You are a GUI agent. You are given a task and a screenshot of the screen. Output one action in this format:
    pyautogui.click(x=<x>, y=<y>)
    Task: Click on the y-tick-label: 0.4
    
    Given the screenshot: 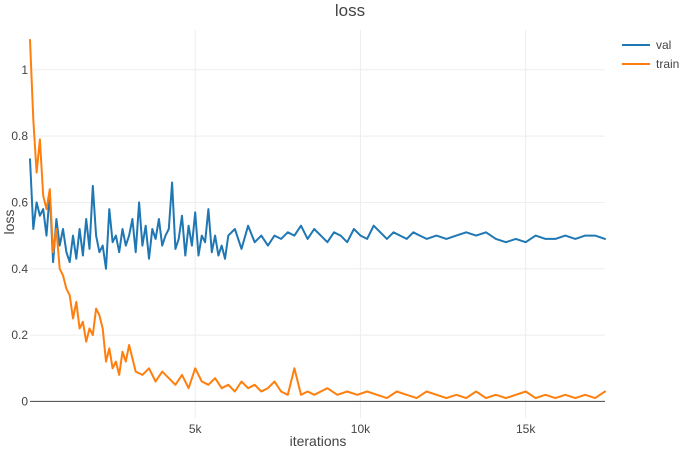 What is the action you would take?
    pyautogui.click(x=19, y=269)
    